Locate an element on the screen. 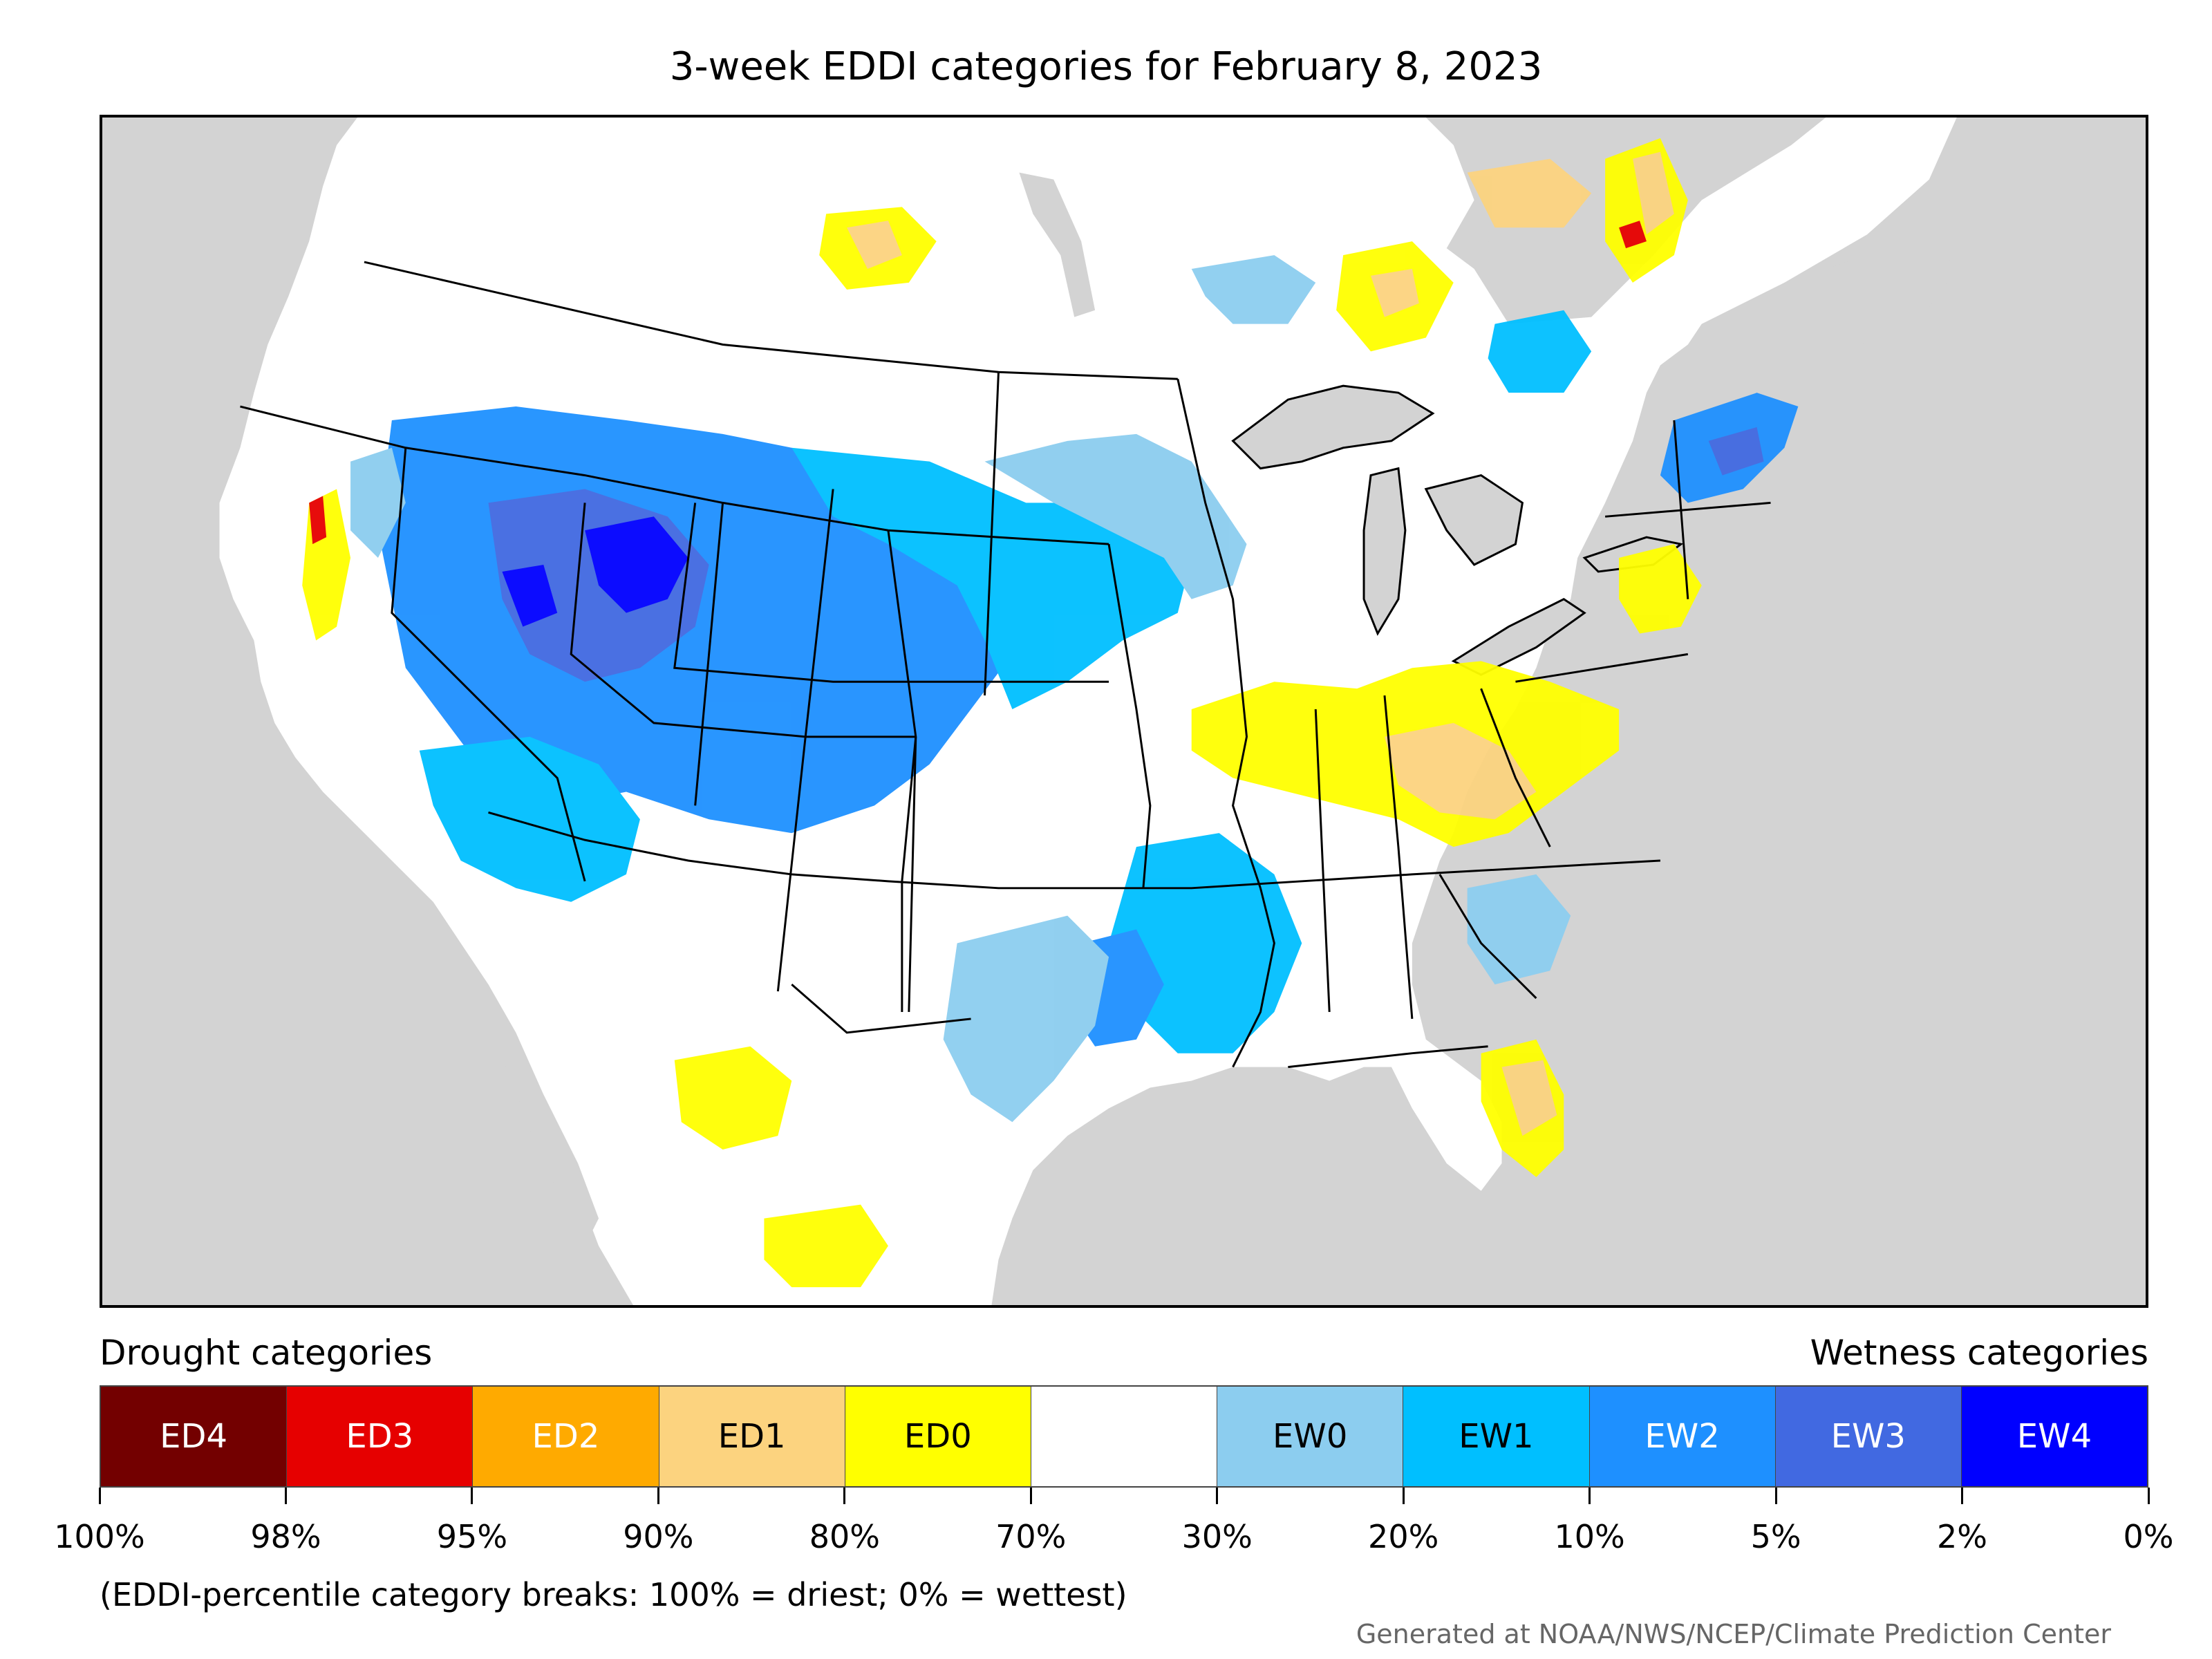 This screenshot has height=1659, width=2212. legend-tick-label: 95% is located at coordinates (472, 1536).